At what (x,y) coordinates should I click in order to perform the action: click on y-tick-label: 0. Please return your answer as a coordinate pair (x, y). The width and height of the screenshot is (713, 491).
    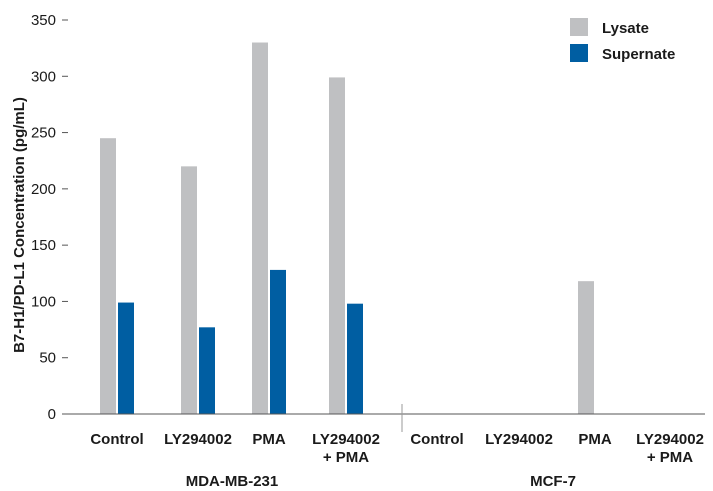
    Looking at the image, I should click on (52, 414).